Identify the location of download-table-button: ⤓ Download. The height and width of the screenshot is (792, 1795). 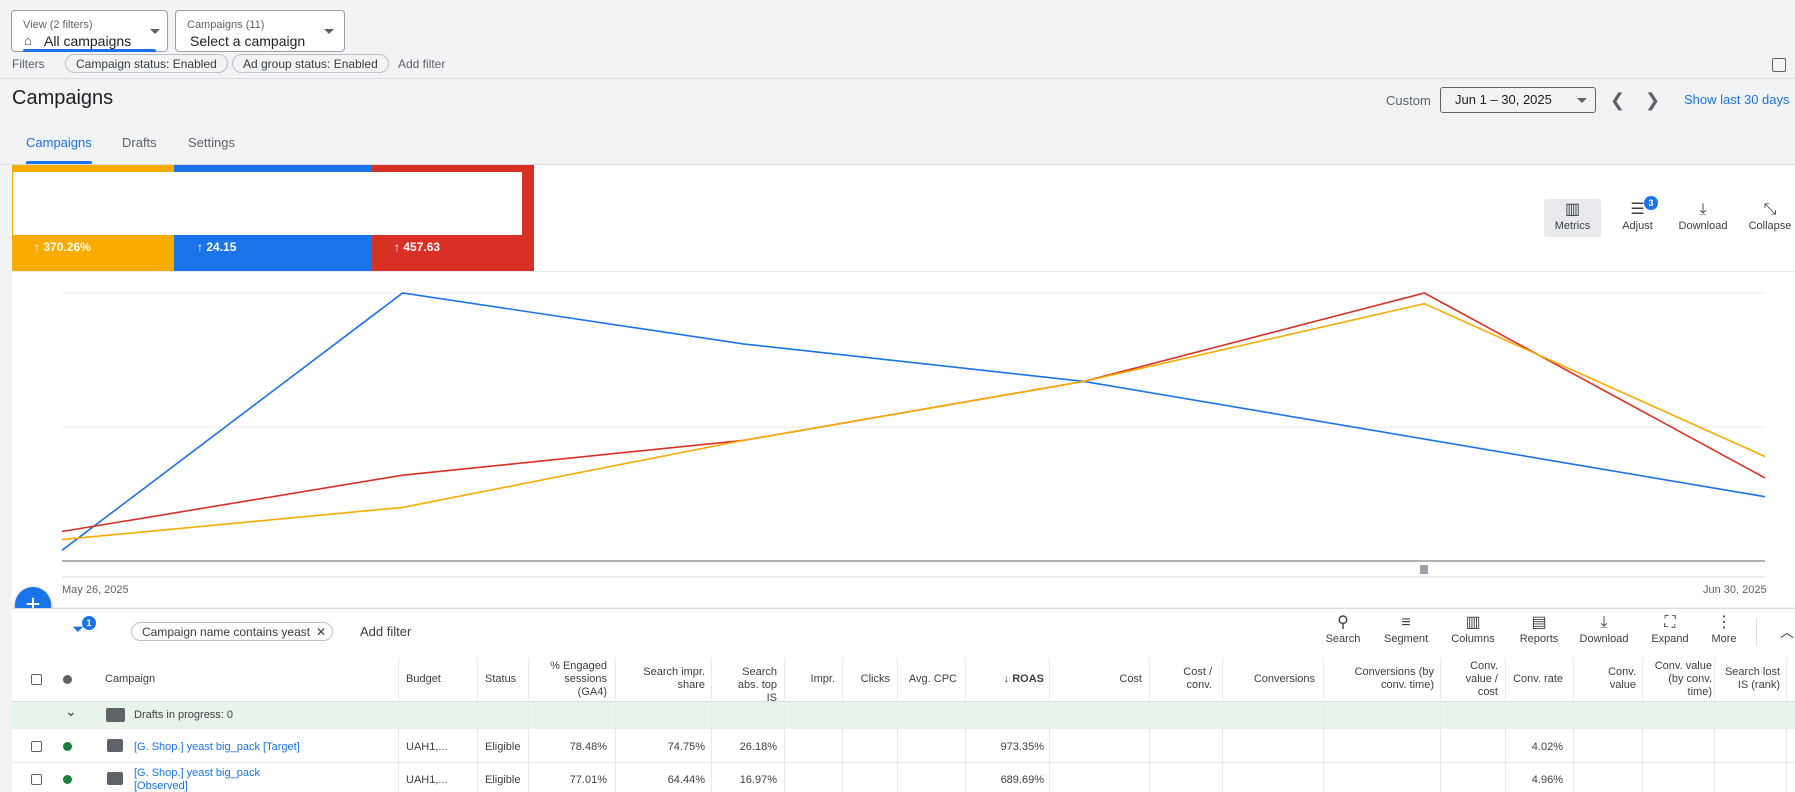
(1604, 629).